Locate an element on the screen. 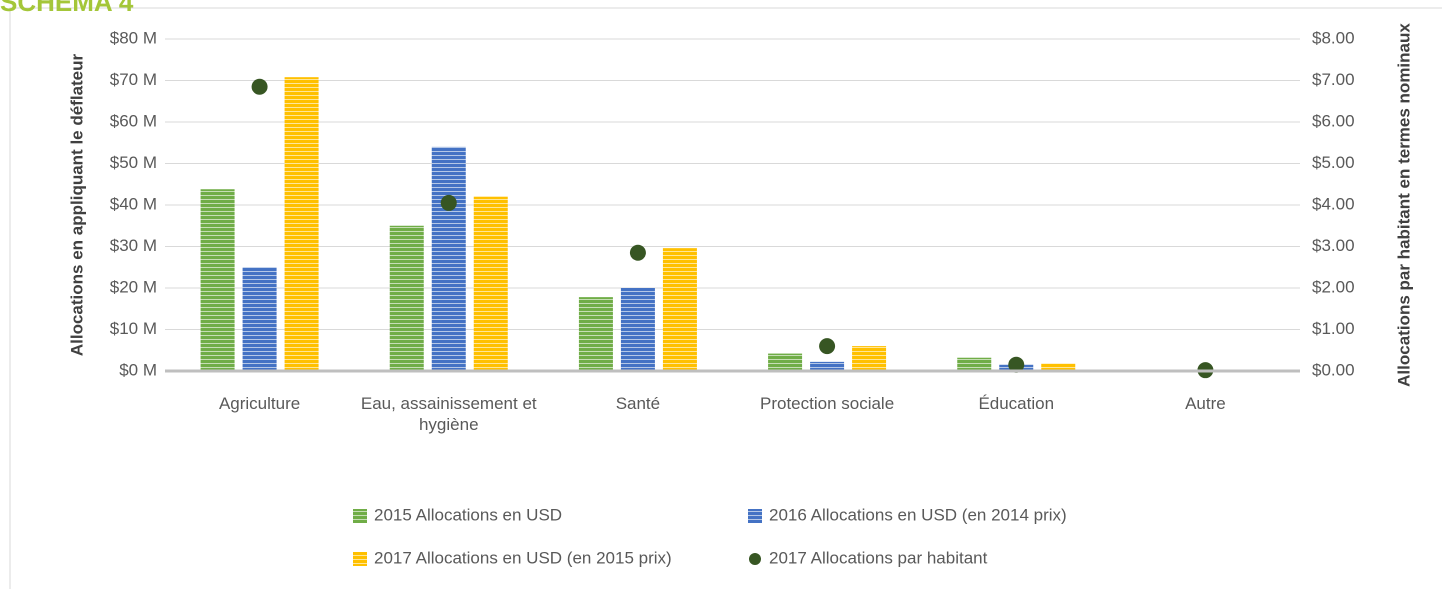 The width and height of the screenshot is (1442, 594). x-tick-label: Agriculture is located at coordinates (259, 403).